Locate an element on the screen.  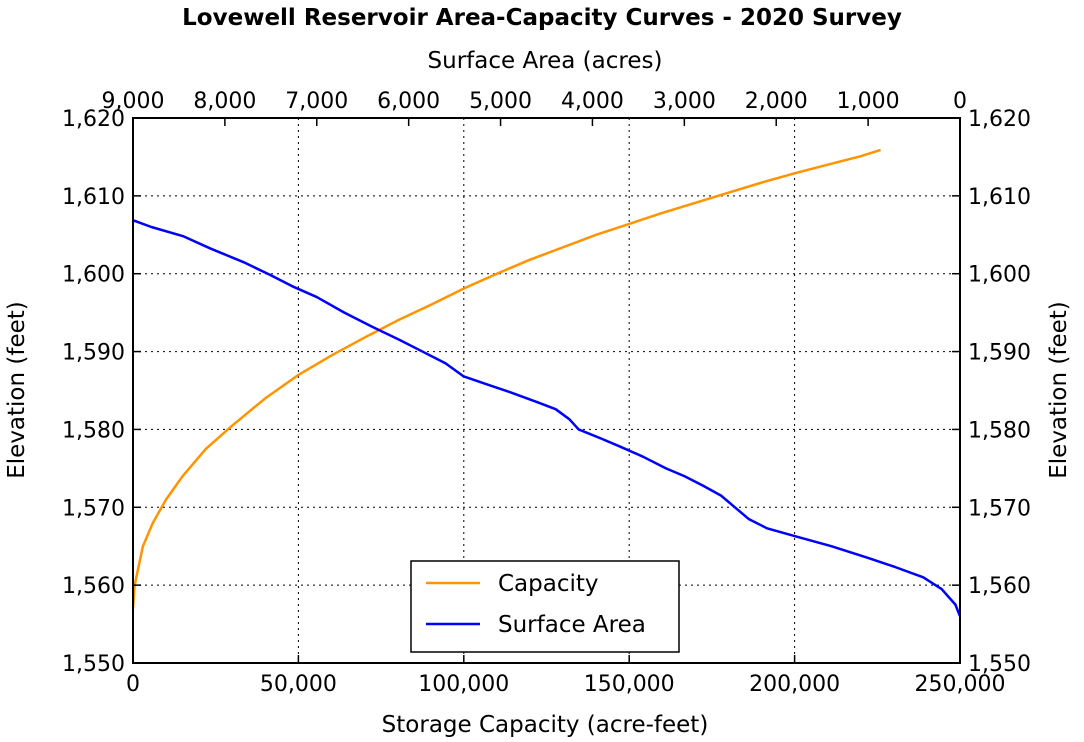
legend-capacity-label: Capacity is located at coordinates (548, 584).